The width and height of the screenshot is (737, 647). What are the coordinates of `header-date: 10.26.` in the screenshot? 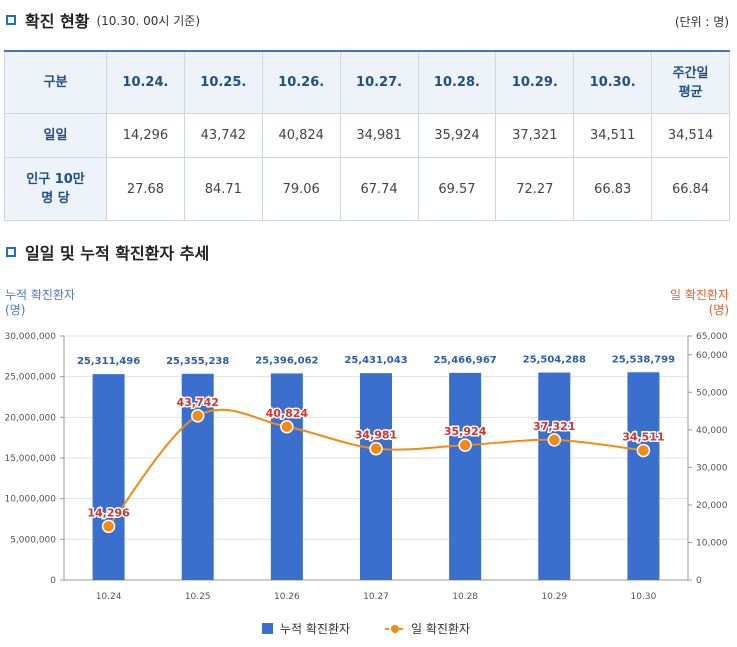 It's located at (301, 82).